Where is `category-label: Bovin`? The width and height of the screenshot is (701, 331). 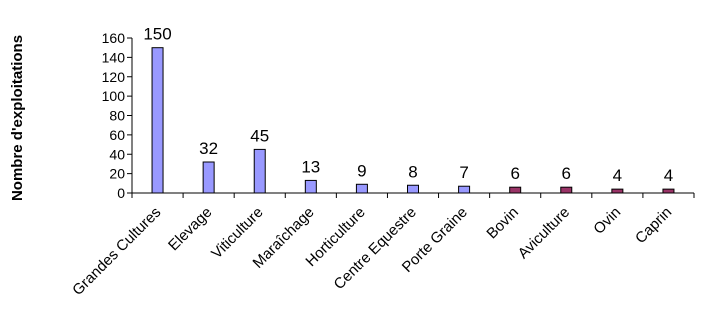 category-label: Bovin is located at coordinates (502, 223).